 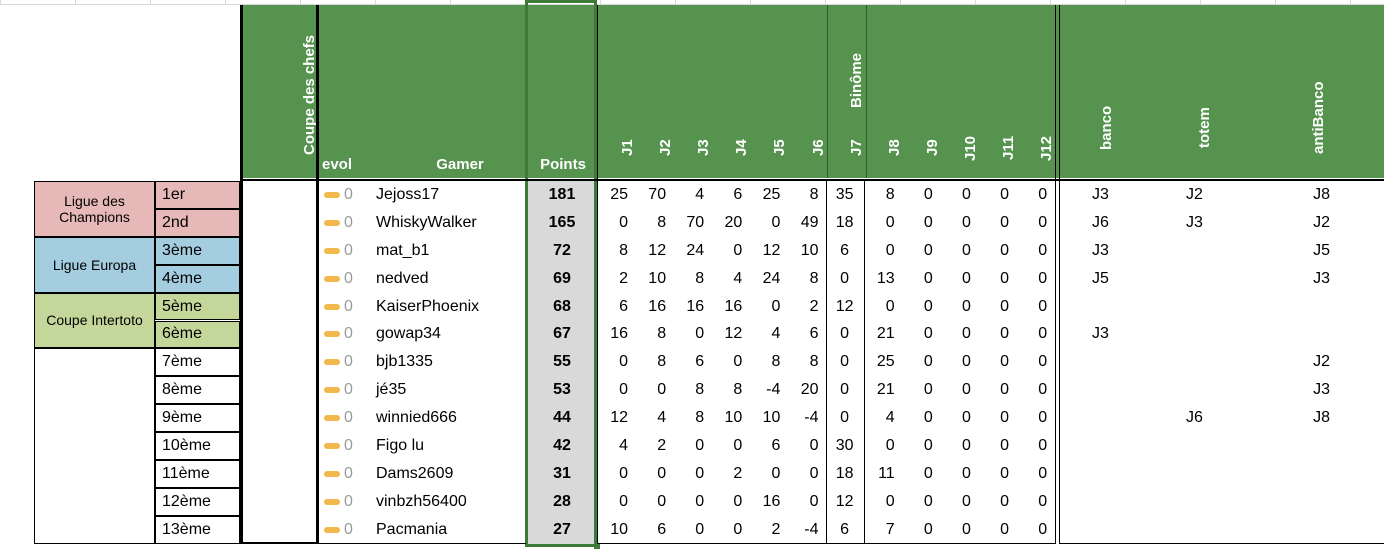 I want to click on round-header: J3, so click(x=704, y=148).